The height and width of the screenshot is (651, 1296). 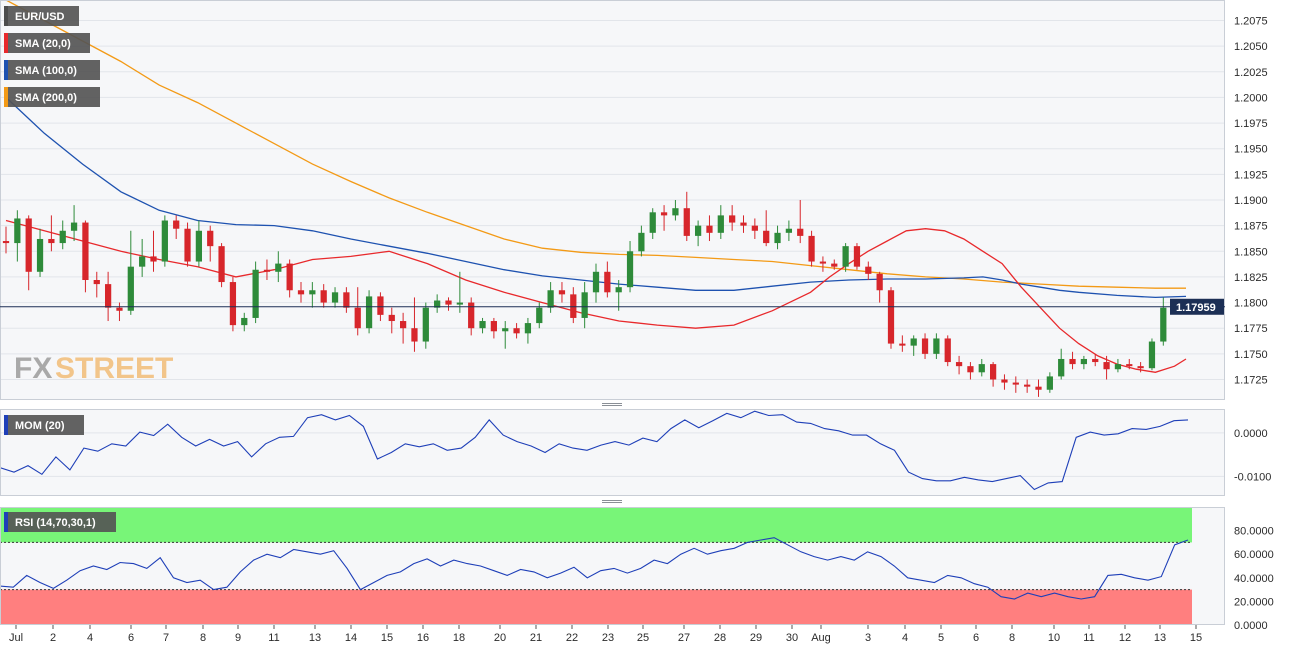 I want to click on price-tick-label: 1.2075, so click(x=1251, y=22).